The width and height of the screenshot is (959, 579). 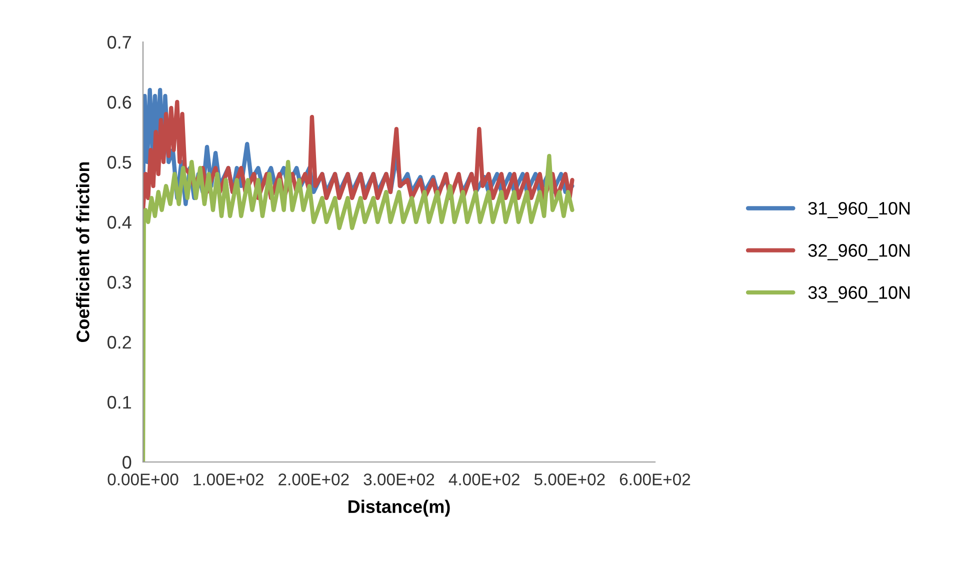 What do you see at coordinates (119, 162) in the screenshot?
I see `y-tick-label: 0.5` at bounding box center [119, 162].